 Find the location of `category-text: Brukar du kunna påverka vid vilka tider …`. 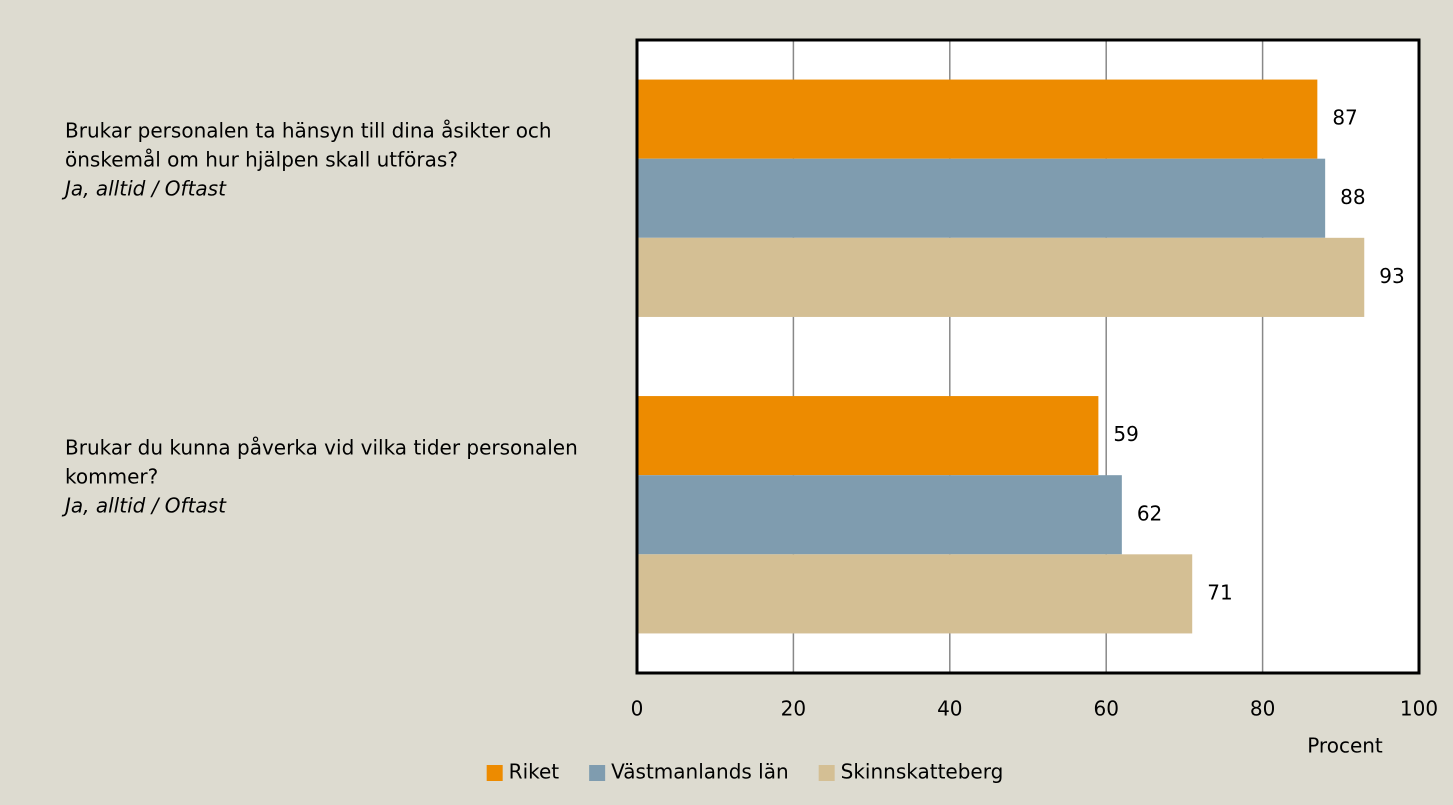

category-text: Brukar du kunna påverka vid vilka tider … is located at coordinates (321, 462).